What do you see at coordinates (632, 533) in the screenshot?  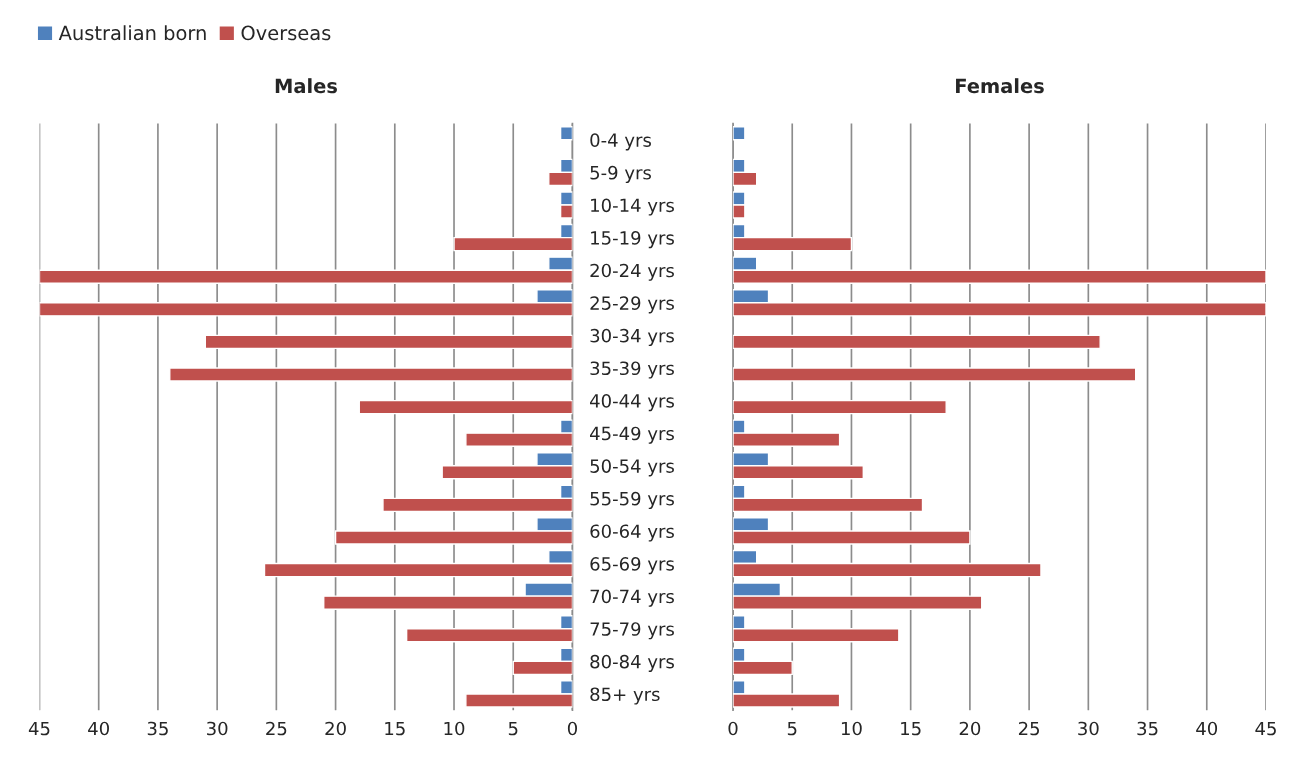 I see `y-tick-label: 60-64 yrs` at bounding box center [632, 533].